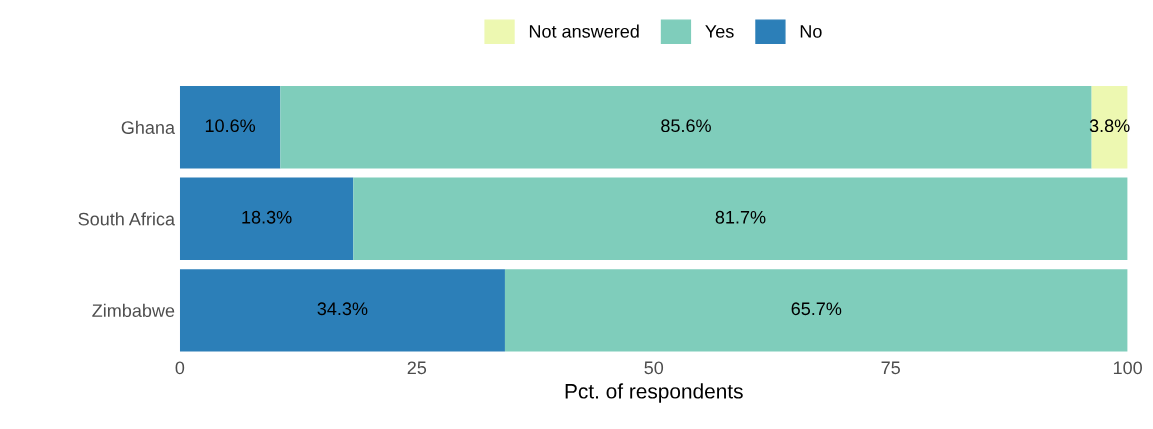 The image size is (1153, 429). What do you see at coordinates (133, 310) in the screenshot?
I see `y-tick-label: Zimbabwe` at bounding box center [133, 310].